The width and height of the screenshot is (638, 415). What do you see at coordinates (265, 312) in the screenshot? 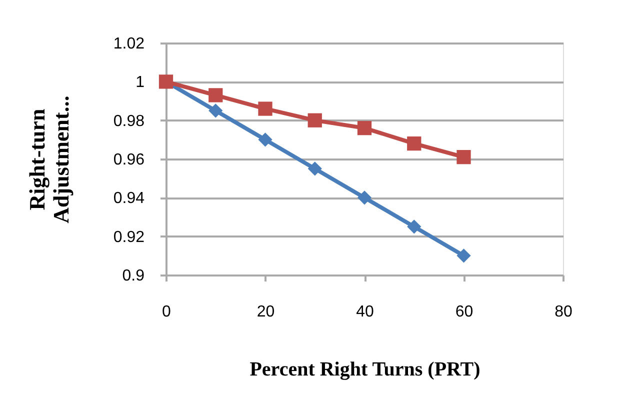
I see `x-tick-label: 20` at bounding box center [265, 312].